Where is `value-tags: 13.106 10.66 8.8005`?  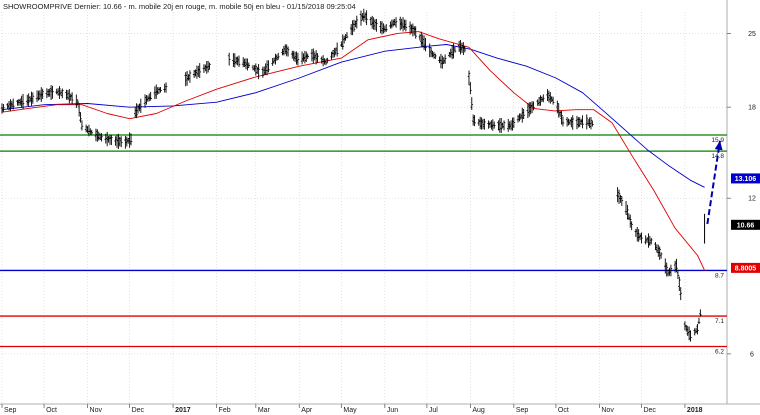
value-tags: 13.106 10.66 8.8005 is located at coordinates (745, 223).